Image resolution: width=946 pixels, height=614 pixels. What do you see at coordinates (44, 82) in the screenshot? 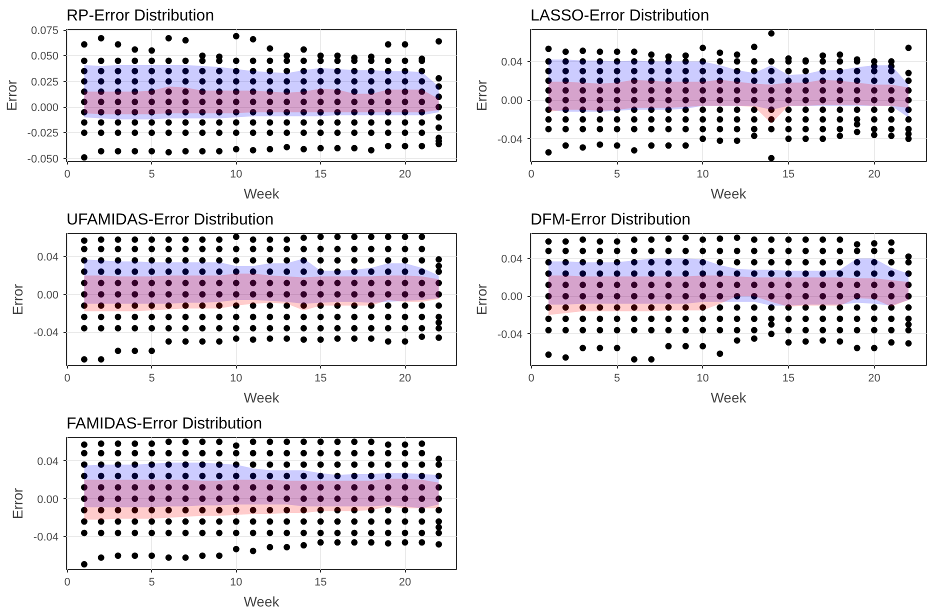
I see `y-tick-label: 0.025` at bounding box center [44, 82].